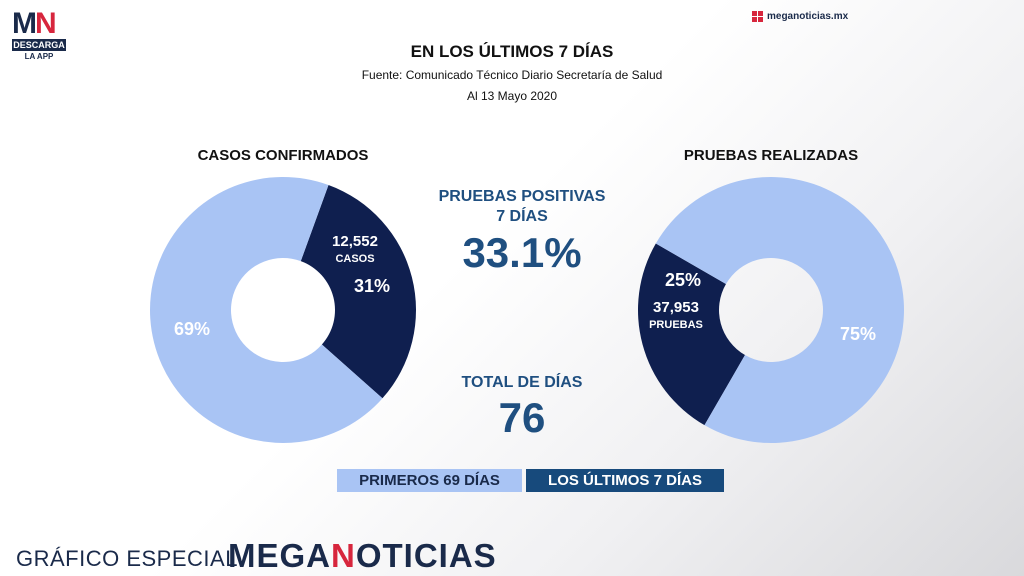 The image size is (1024, 576). I want to click on legend-first-69-days: PRIMEROS 69 DÍAS, so click(429, 480).